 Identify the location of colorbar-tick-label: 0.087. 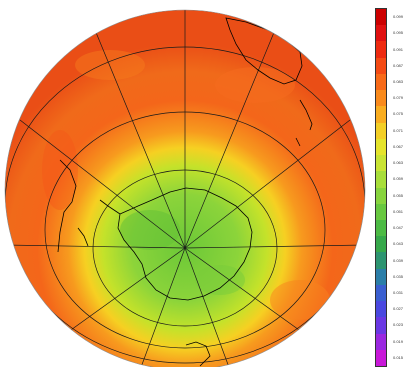
(398, 65).